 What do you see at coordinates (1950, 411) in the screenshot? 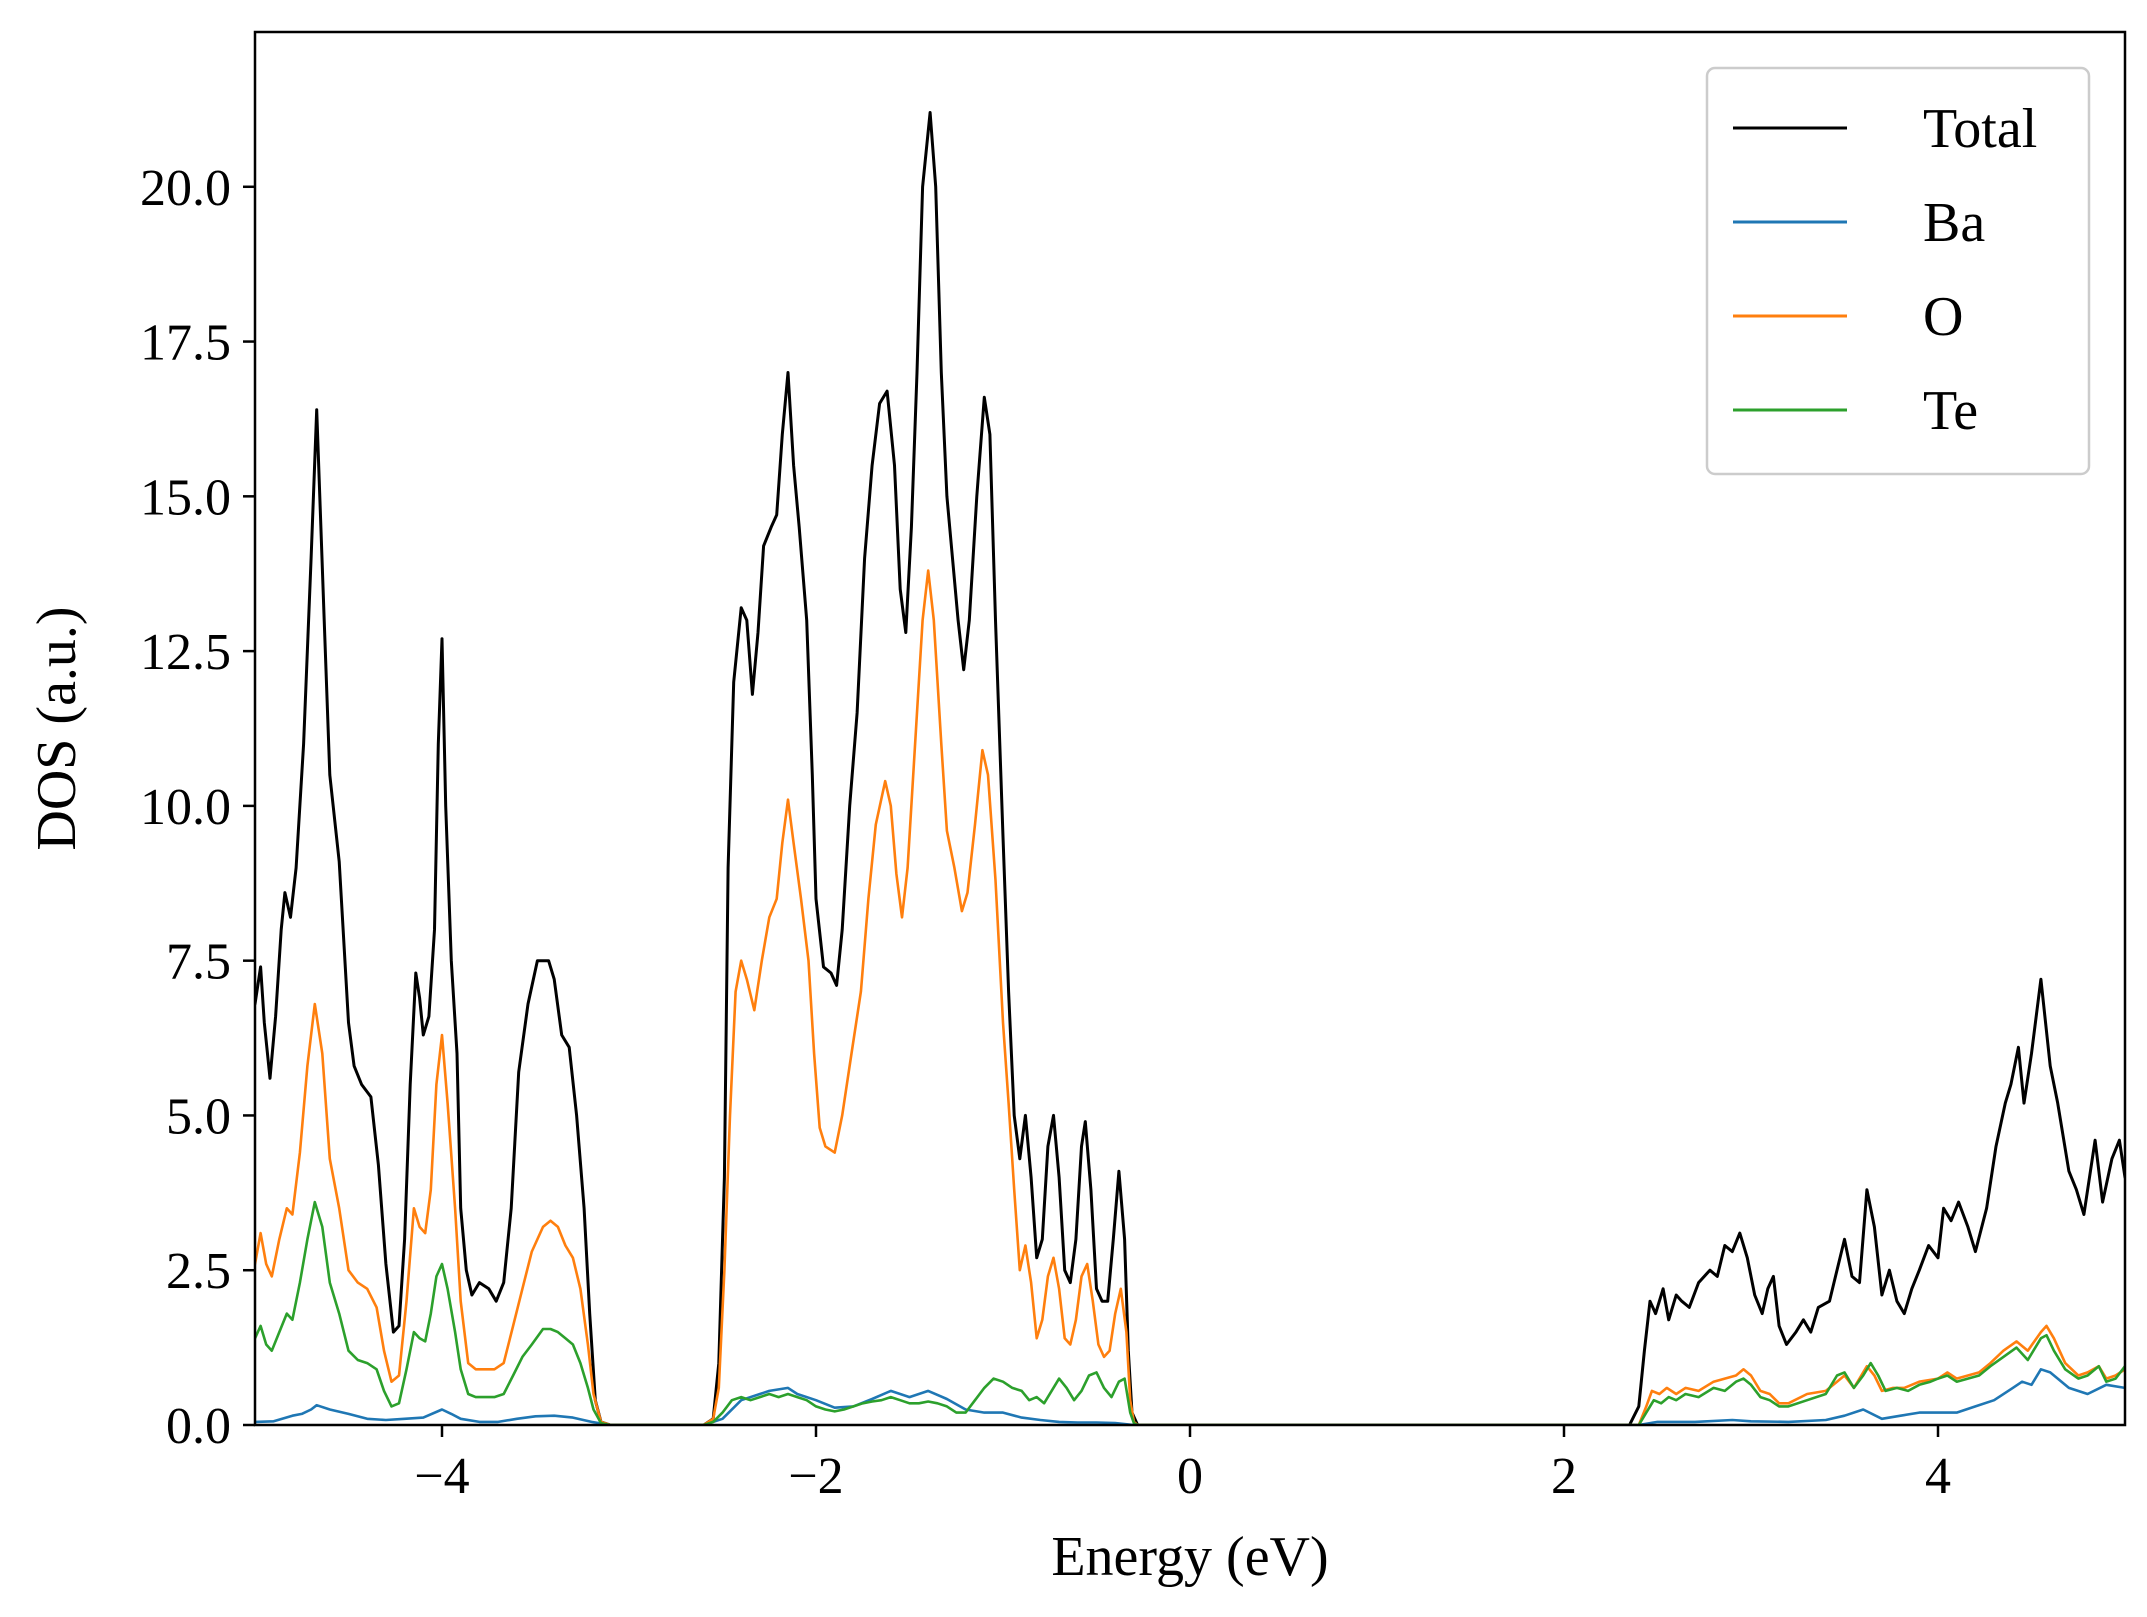
I see `legend-label-te: Te` at bounding box center [1950, 411].